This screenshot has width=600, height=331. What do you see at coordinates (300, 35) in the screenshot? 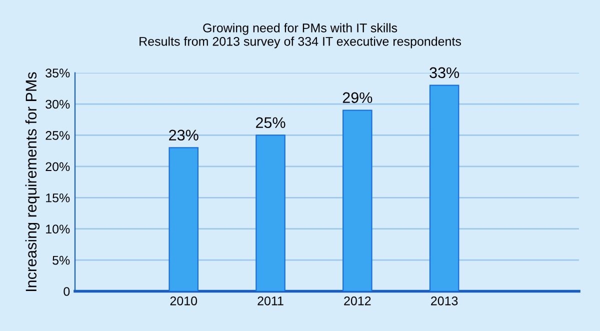
I see `chart-title: Growing need for PMs with IT skills Results from 2013 survey of 334 IT executive respondents` at bounding box center [300, 35].